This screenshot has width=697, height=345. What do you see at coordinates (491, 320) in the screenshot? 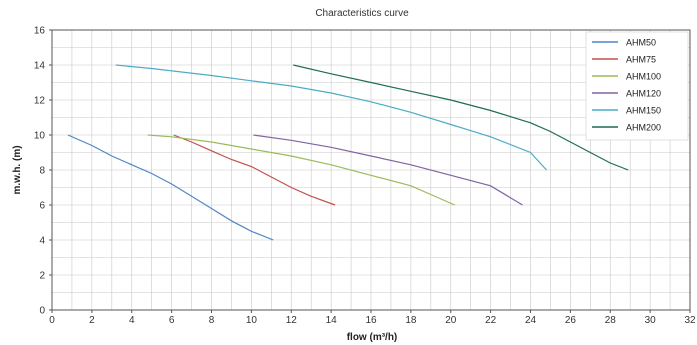
I see `x-tick-label: 22` at bounding box center [491, 320].